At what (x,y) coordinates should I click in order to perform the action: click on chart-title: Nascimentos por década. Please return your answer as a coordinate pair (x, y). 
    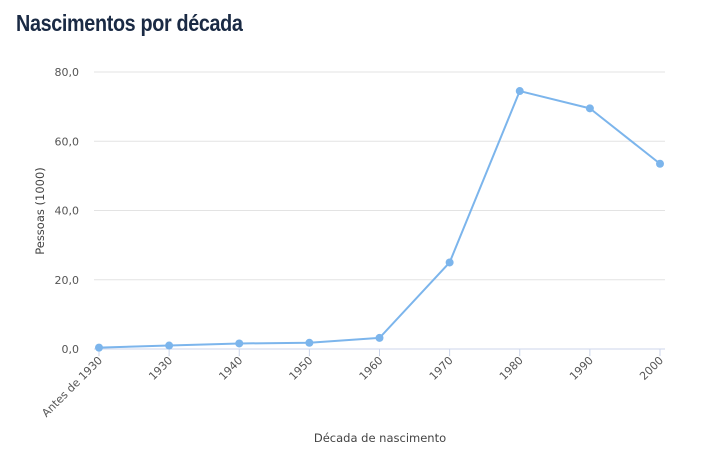
    Looking at the image, I should click on (129, 23).